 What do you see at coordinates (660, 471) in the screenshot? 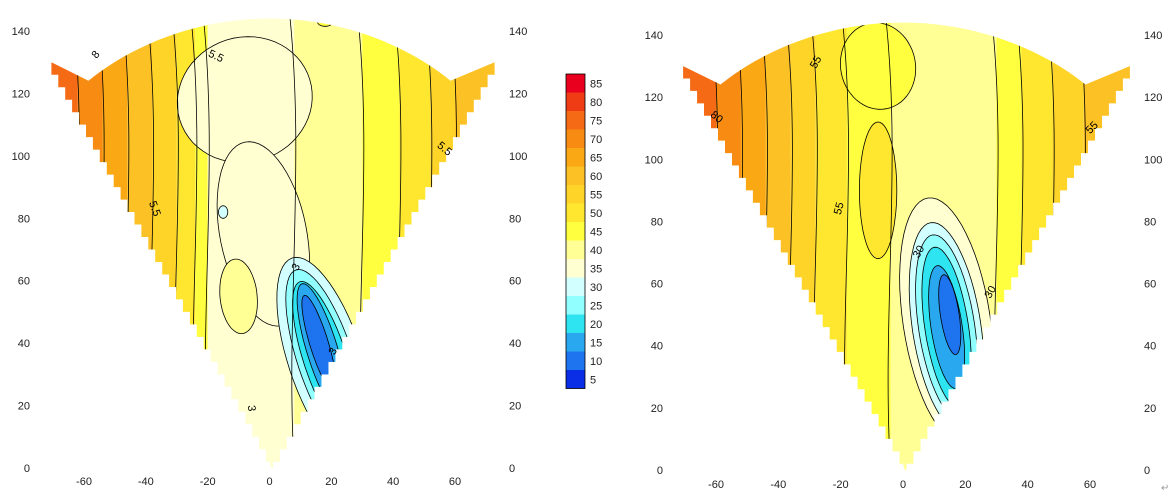
I see `right-y-tick-left: 0` at bounding box center [660, 471].